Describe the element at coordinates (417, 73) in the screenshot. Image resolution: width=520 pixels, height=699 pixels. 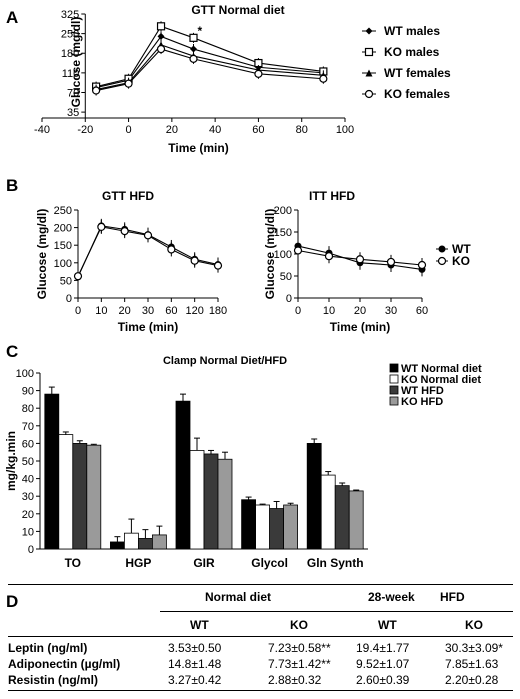
I see `legend-label: WT females` at that location.